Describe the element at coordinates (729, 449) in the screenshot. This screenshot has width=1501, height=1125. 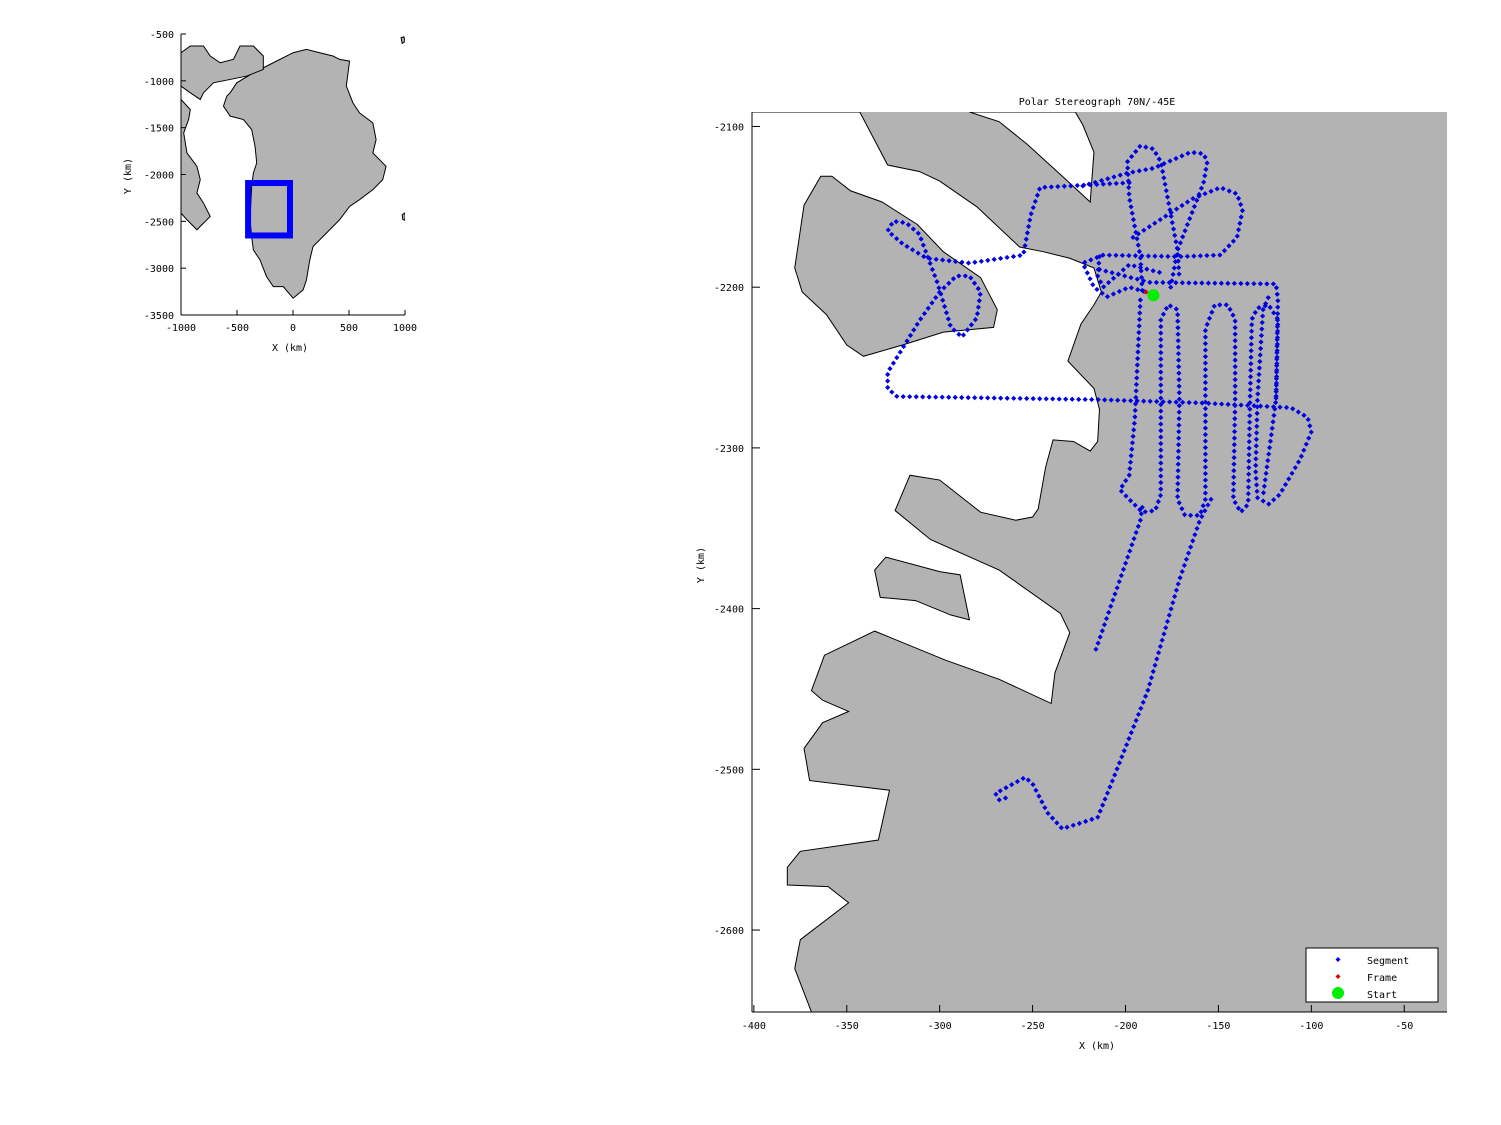
I see `y-tick-label: -2300` at that location.